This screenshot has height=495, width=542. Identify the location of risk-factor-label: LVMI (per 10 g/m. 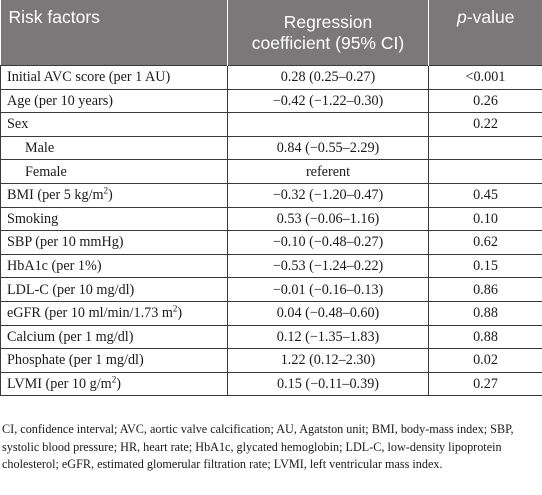
(59, 384).